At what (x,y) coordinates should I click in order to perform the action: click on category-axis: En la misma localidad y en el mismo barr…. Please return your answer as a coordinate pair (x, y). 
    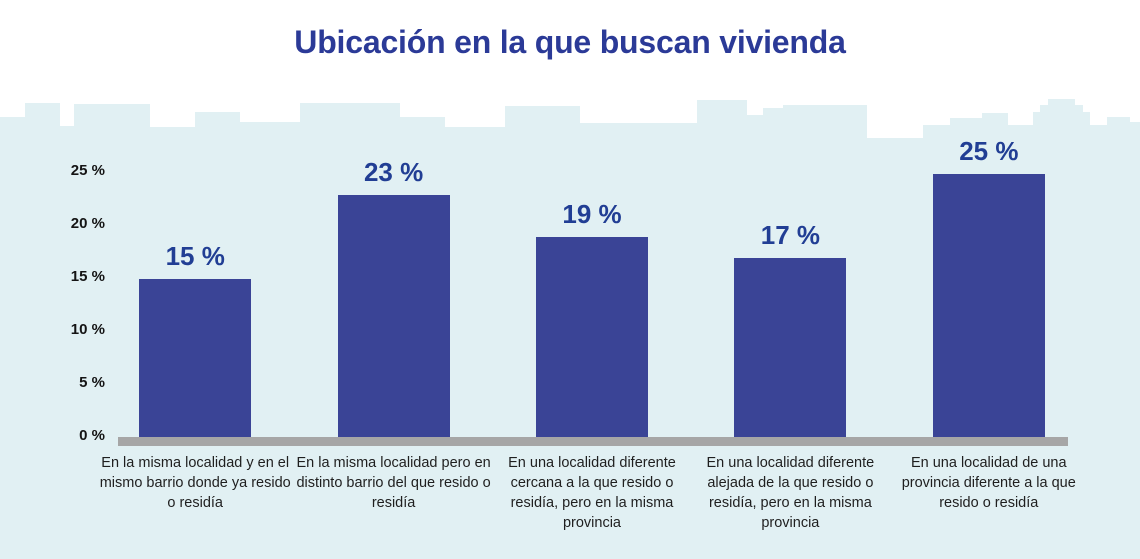
    Looking at the image, I should click on (592, 493).